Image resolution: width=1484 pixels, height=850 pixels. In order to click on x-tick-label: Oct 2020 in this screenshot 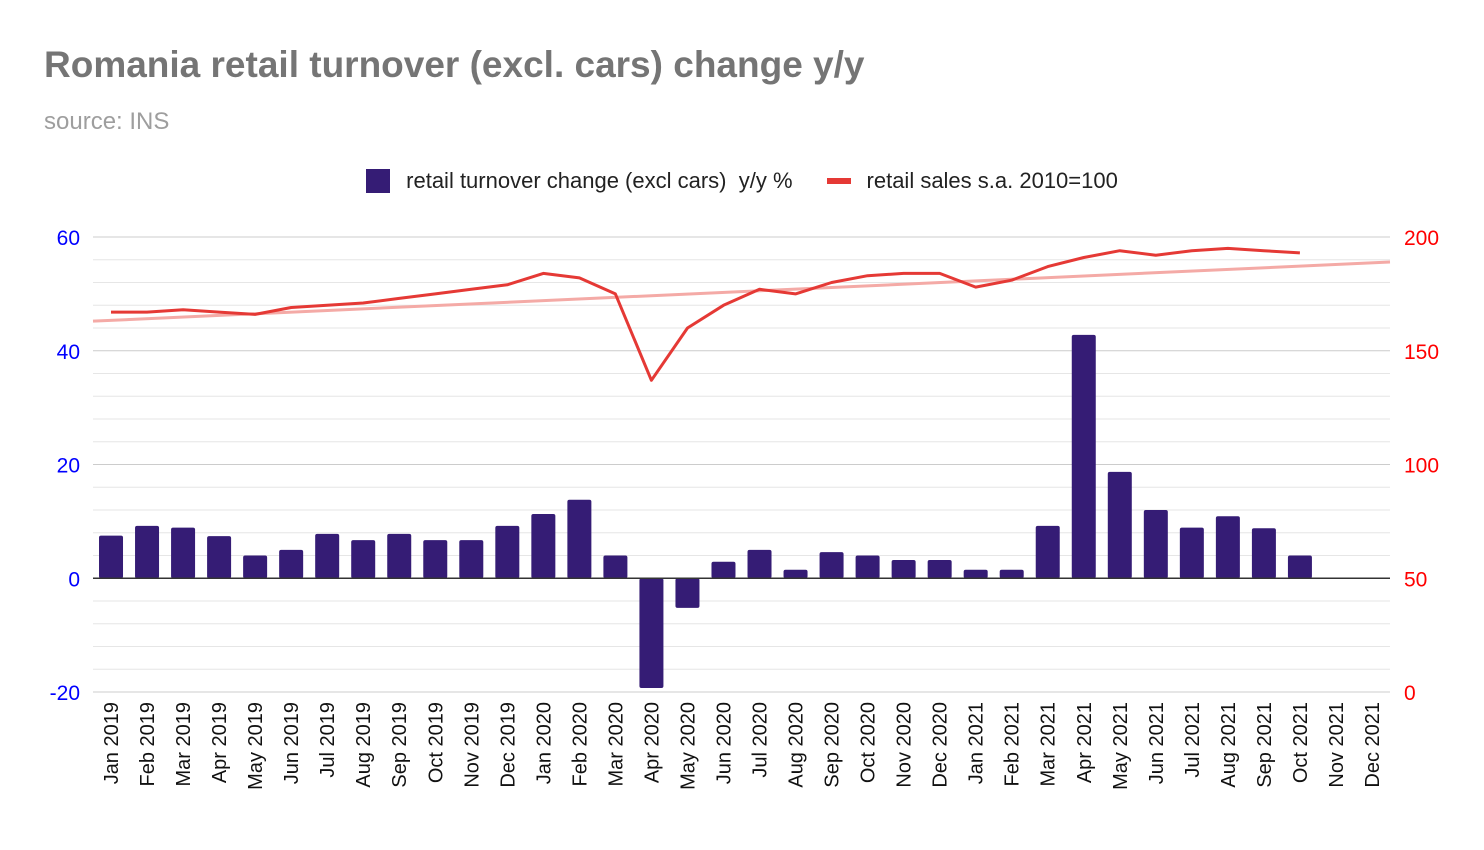, I will do `click(869, 742)`.